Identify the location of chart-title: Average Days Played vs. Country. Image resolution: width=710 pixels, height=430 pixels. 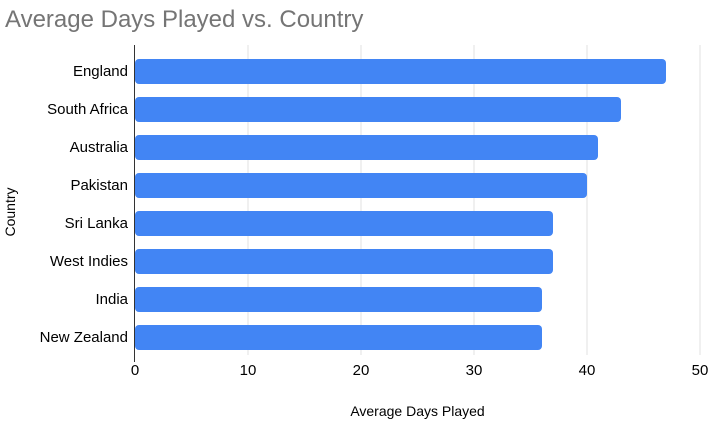
(184, 19).